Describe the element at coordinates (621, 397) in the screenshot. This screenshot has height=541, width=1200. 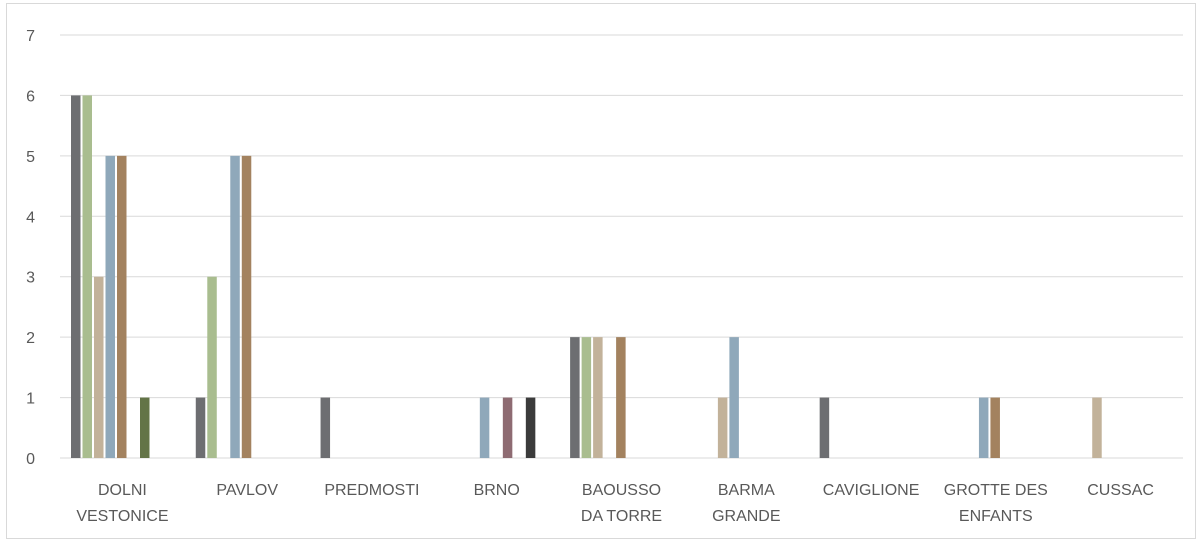
I see `bar-cat4-series4` at that location.